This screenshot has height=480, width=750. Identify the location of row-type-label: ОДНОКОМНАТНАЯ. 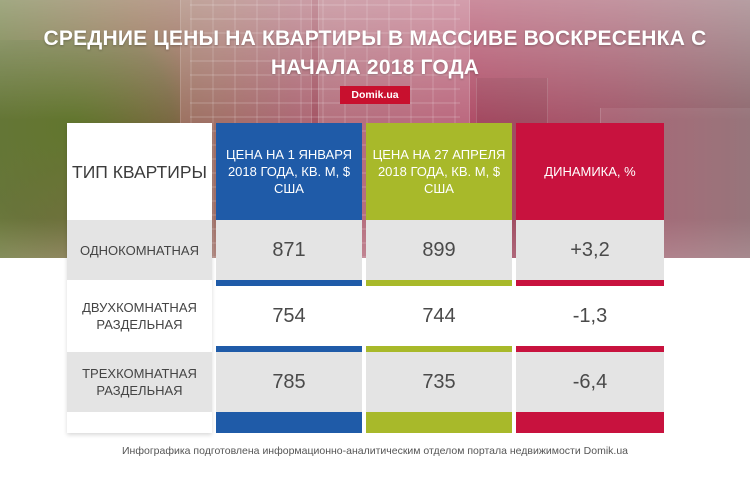
(139, 250).